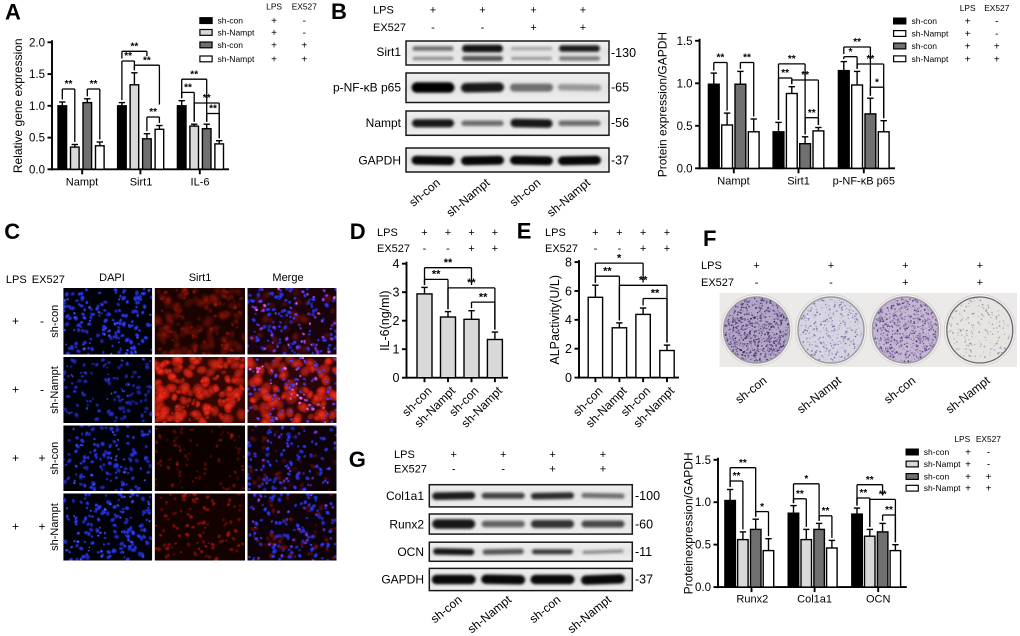 The width and height of the screenshot is (1020, 636). Describe the element at coordinates (568, 263) in the screenshot. I see `svg-text: 8` at that location.